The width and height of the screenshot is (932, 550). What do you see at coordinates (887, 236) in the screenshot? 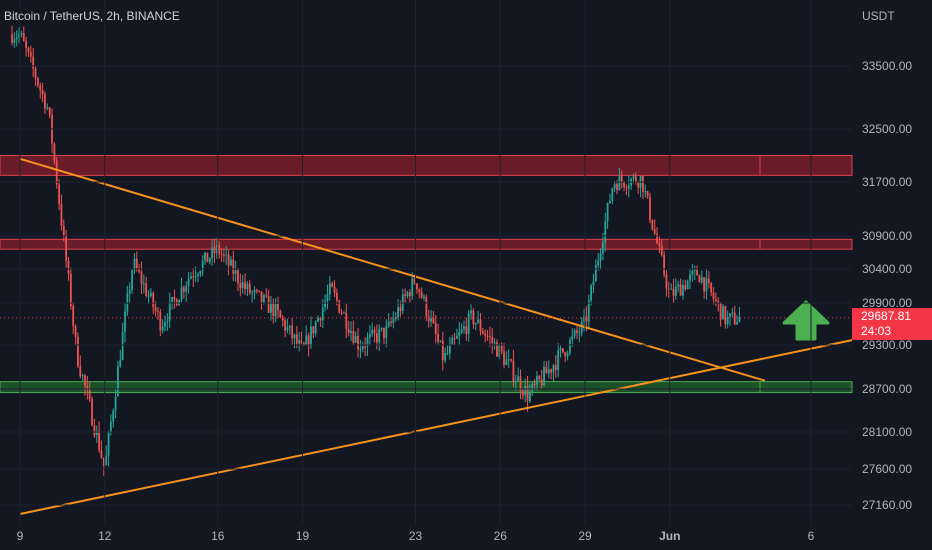
I see `y-tick-label: 30900.00` at bounding box center [887, 236].